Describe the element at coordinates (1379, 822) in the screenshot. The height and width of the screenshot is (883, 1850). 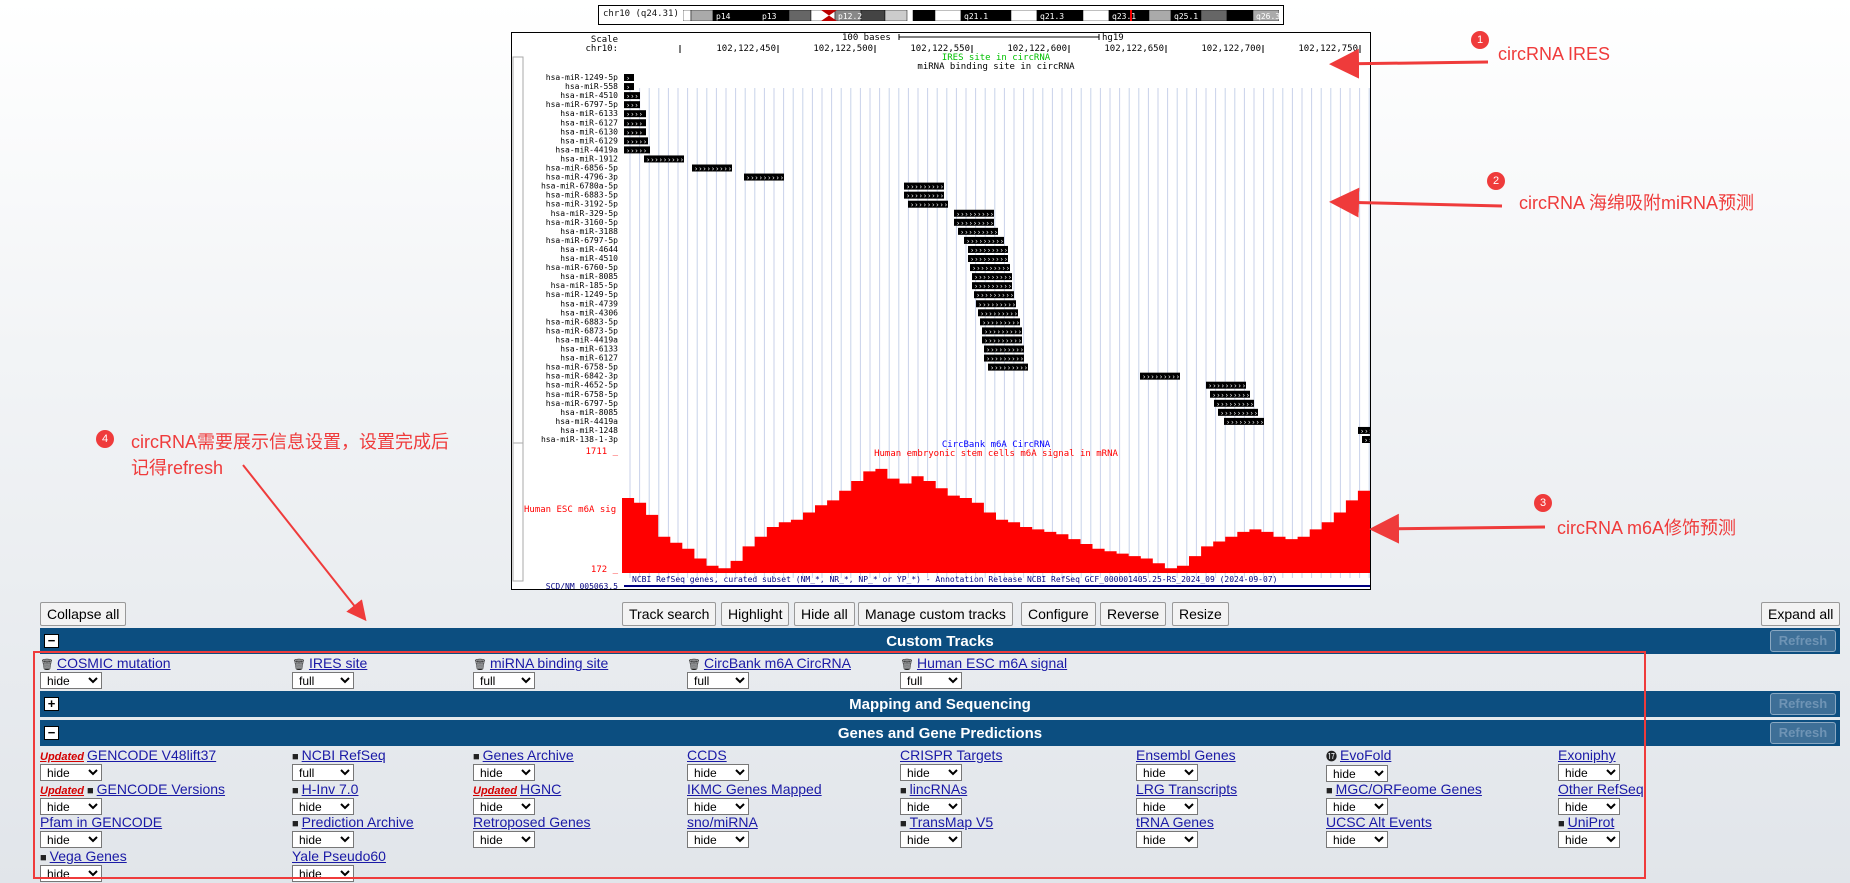
I see `track-link: UCSC Alt Events` at that location.